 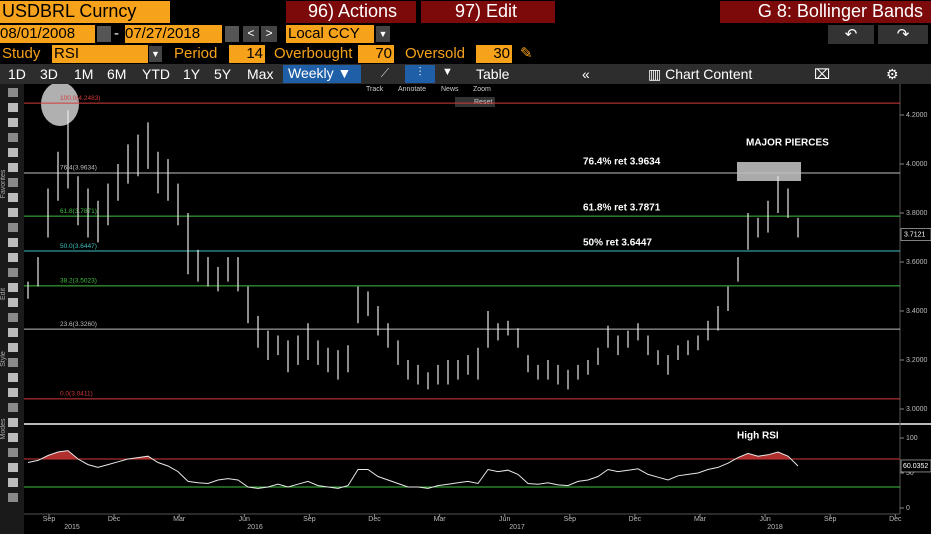 What do you see at coordinates (85, 12) in the screenshot?
I see `security: USDBRL Curncy` at bounding box center [85, 12].